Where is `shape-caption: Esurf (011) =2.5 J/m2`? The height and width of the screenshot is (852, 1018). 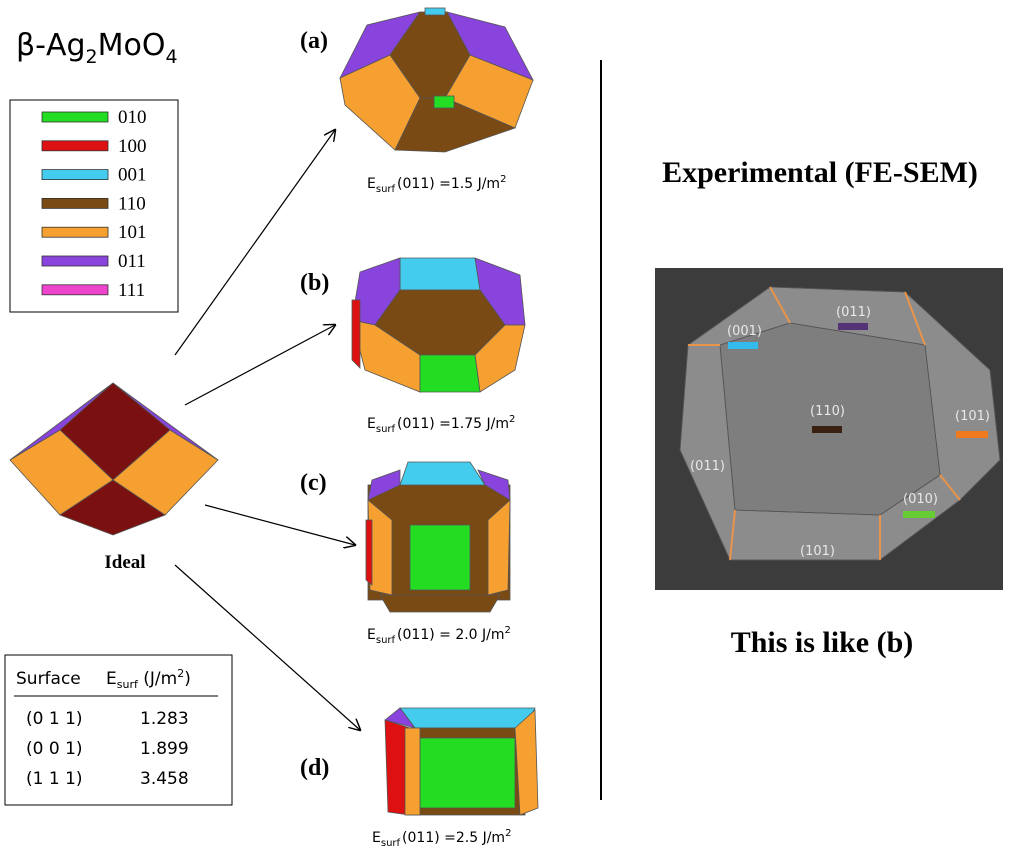 shape-caption: Esurf (011) =2.5 J/m2 is located at coordinates (441, 838).